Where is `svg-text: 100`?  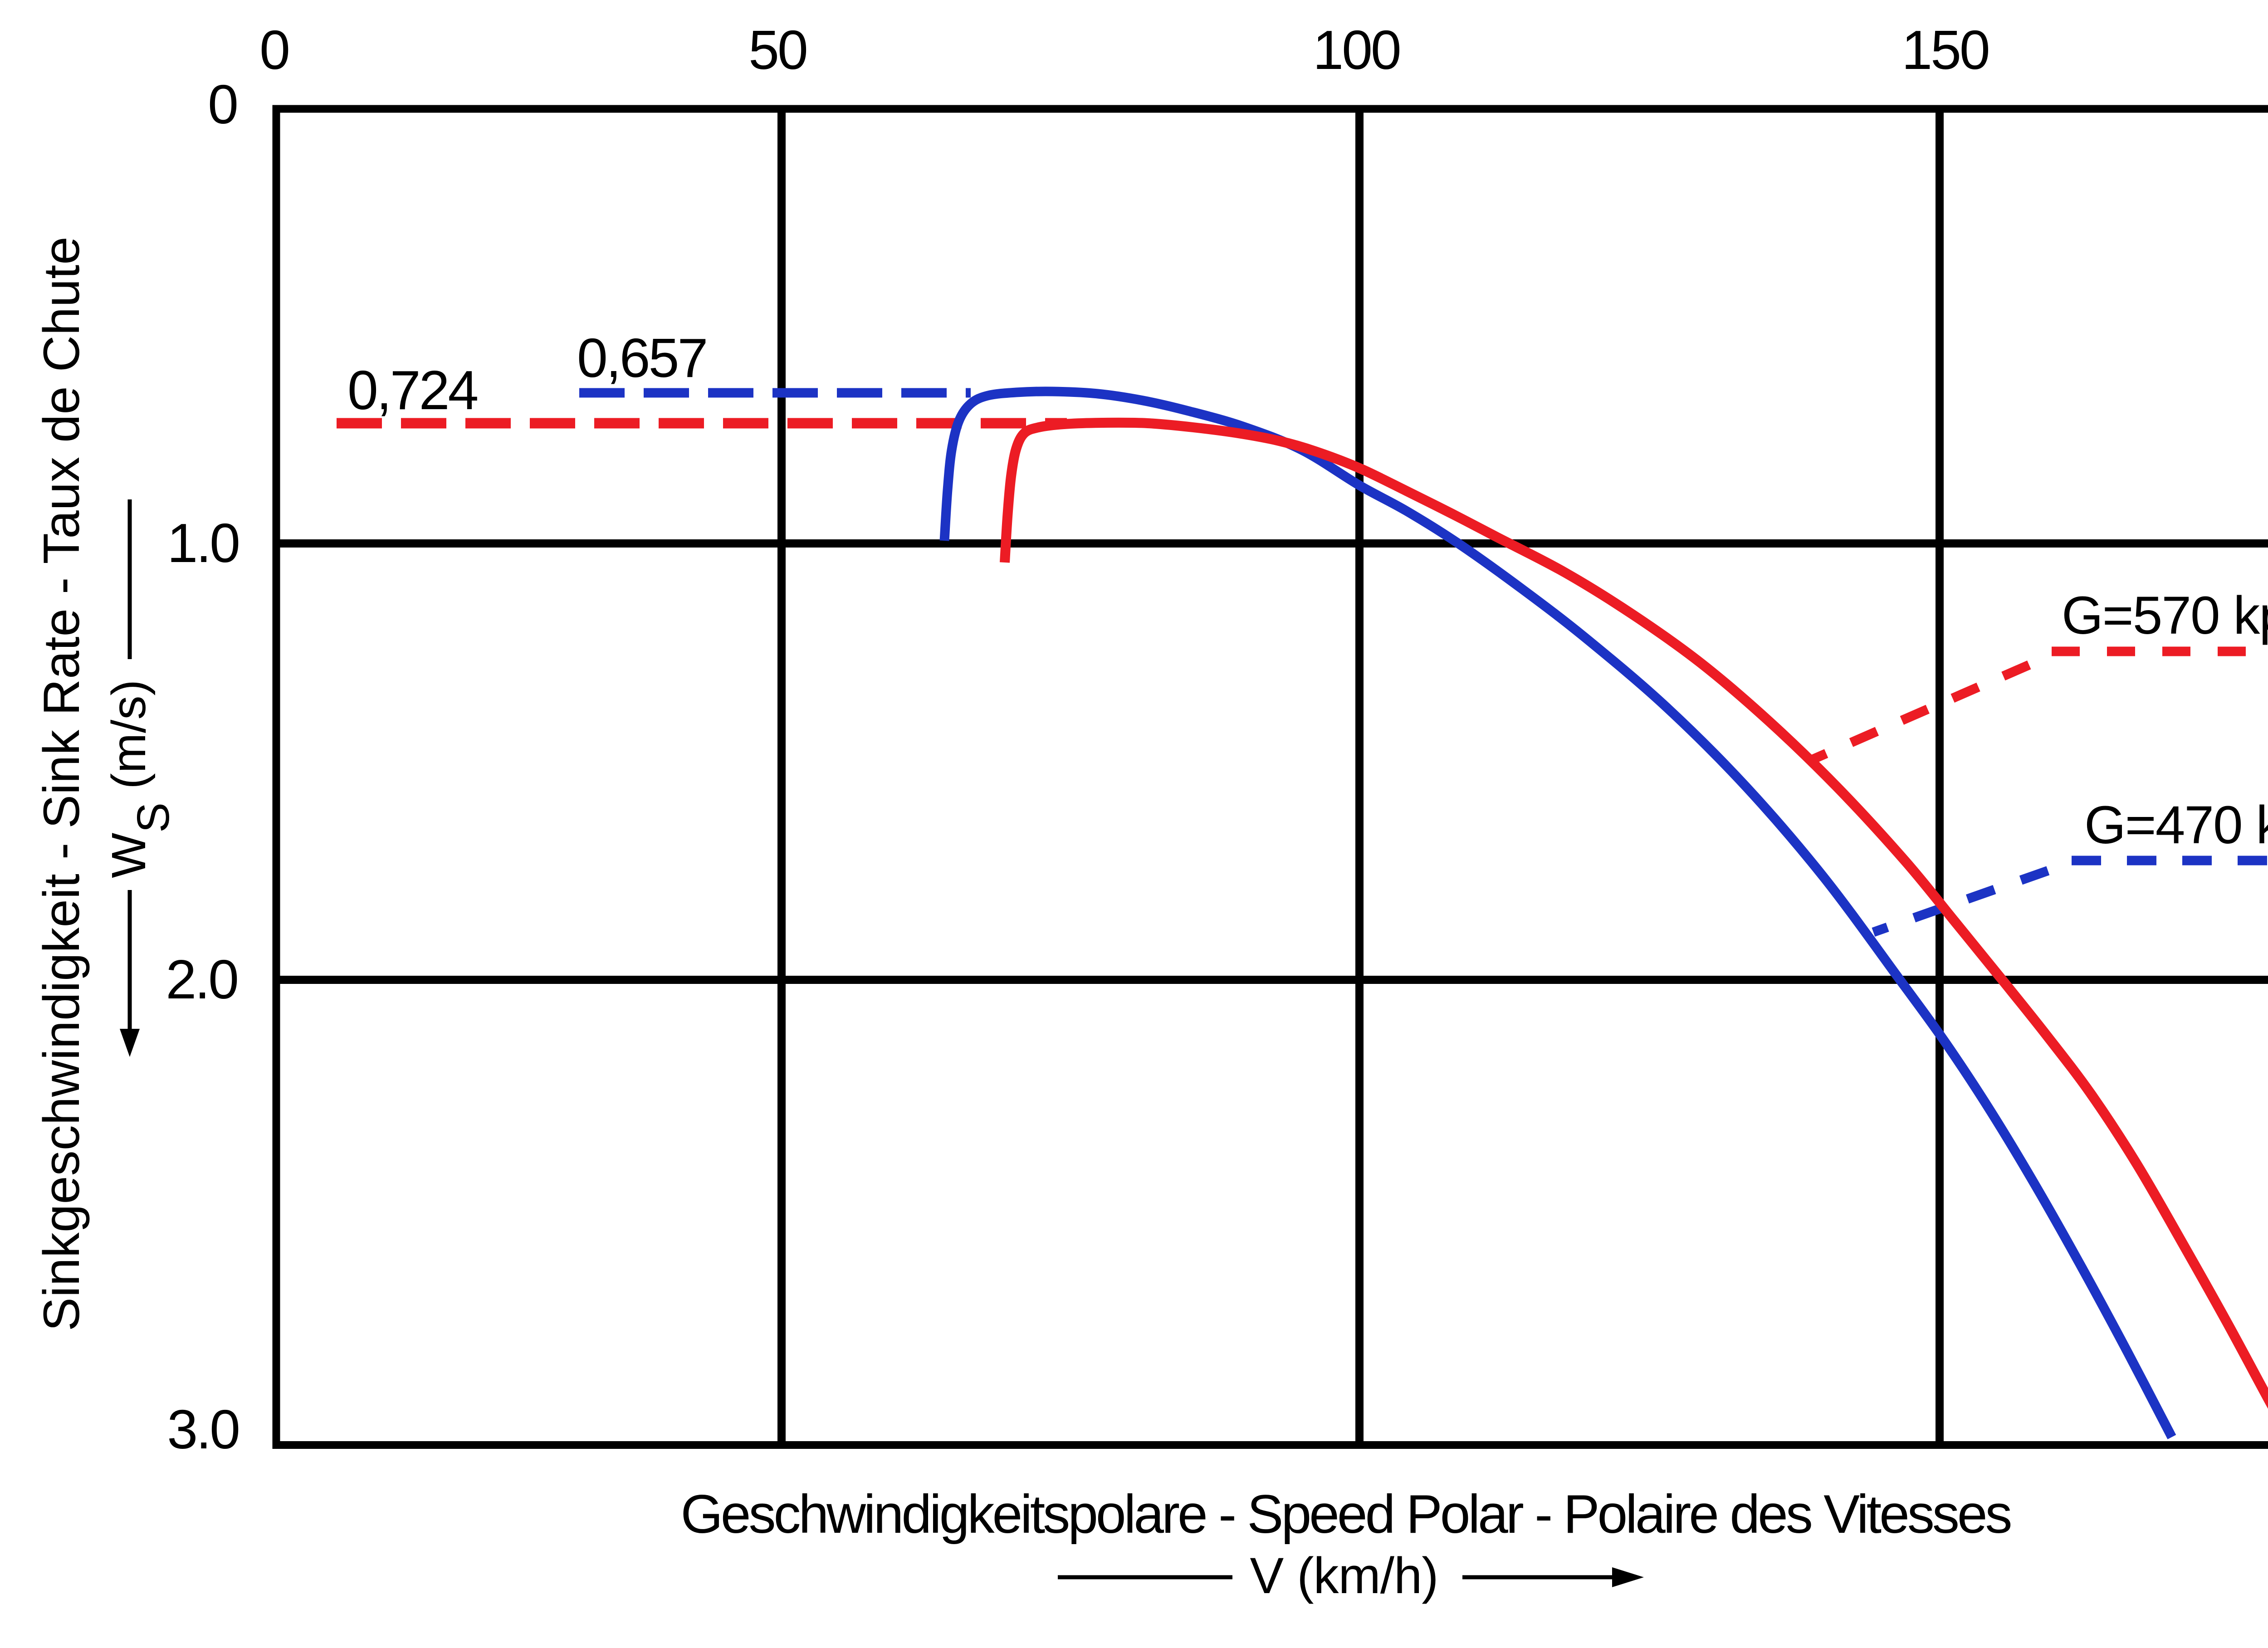
svg-text: 100 is located at coordinates (1357, 50).